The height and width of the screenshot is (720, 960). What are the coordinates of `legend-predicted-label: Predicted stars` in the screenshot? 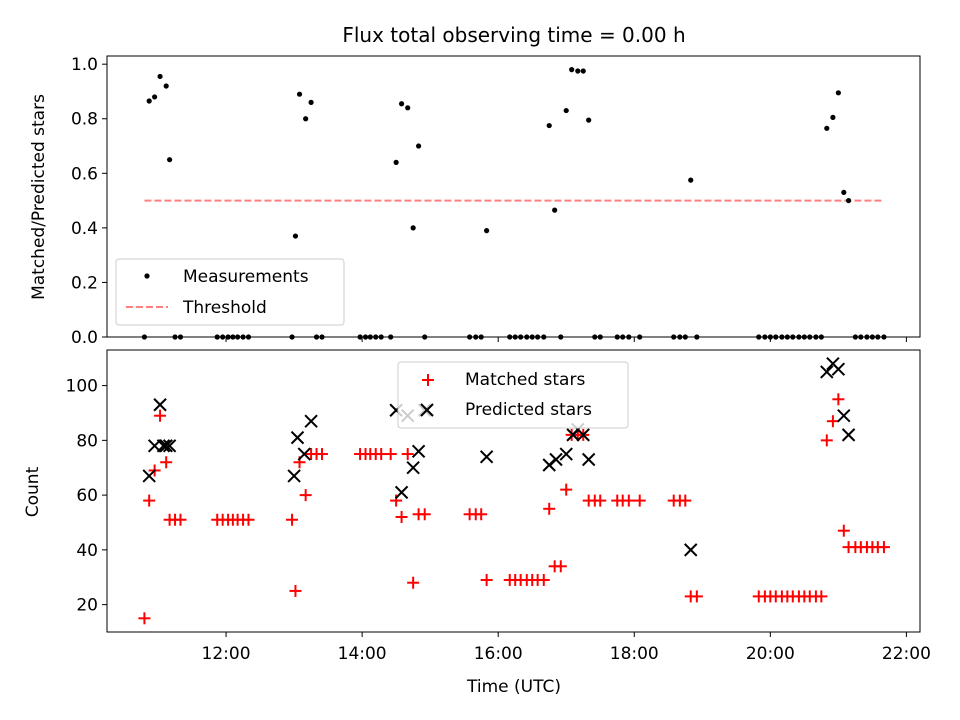 It's located at (528, 410).